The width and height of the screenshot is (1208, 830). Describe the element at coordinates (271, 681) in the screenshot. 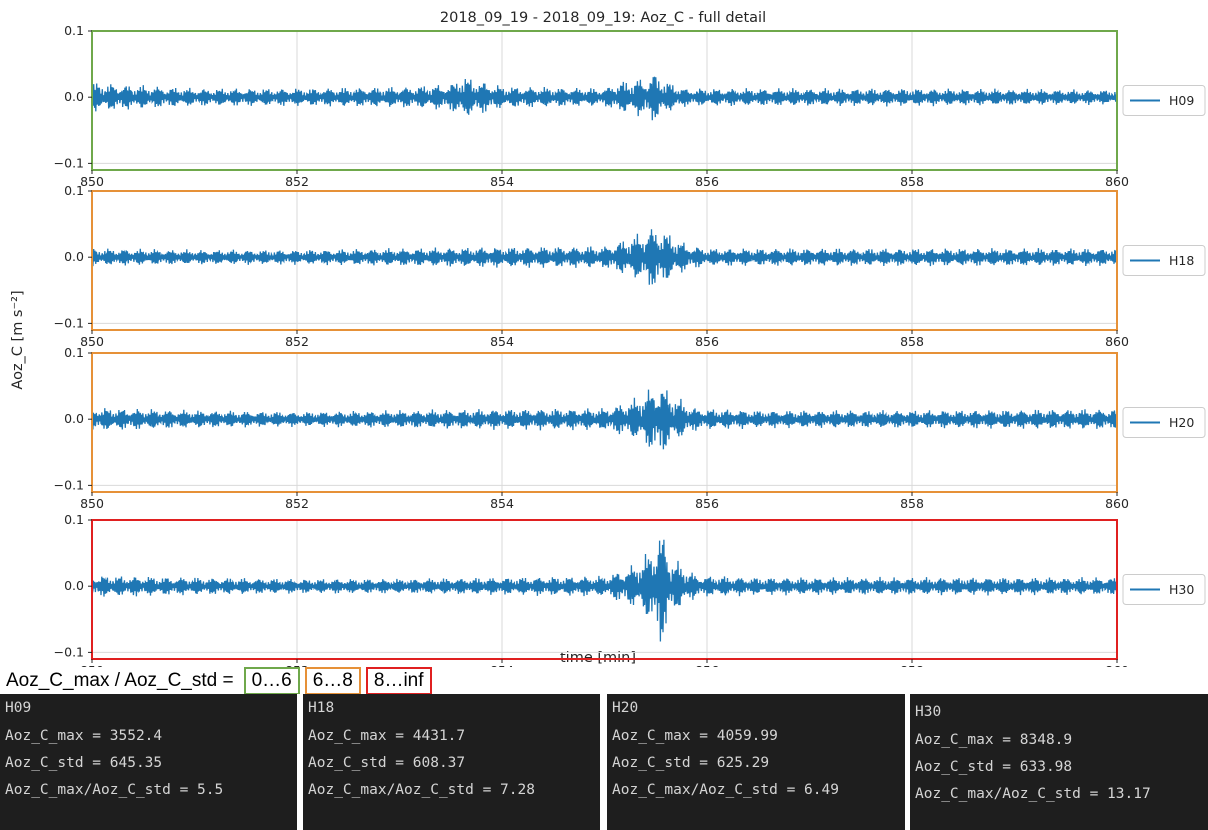

I see `ratio-range-low: 0…6` at that location.